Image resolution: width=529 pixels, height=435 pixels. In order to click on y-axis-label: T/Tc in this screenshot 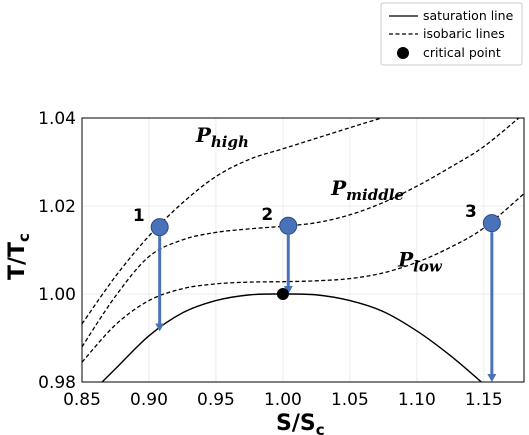, I will do `click(19, 256)`.